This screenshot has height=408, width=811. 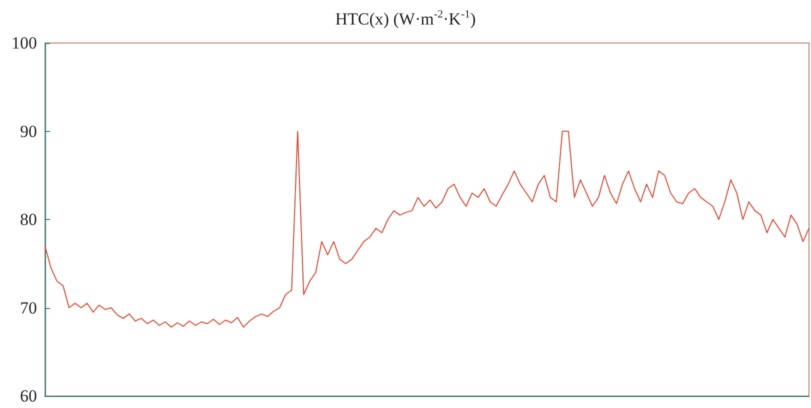 What do you see at coordinates (28, 308) in the screenshot?
I see `y-tick-label: 70` at bounding box center [28, 308].